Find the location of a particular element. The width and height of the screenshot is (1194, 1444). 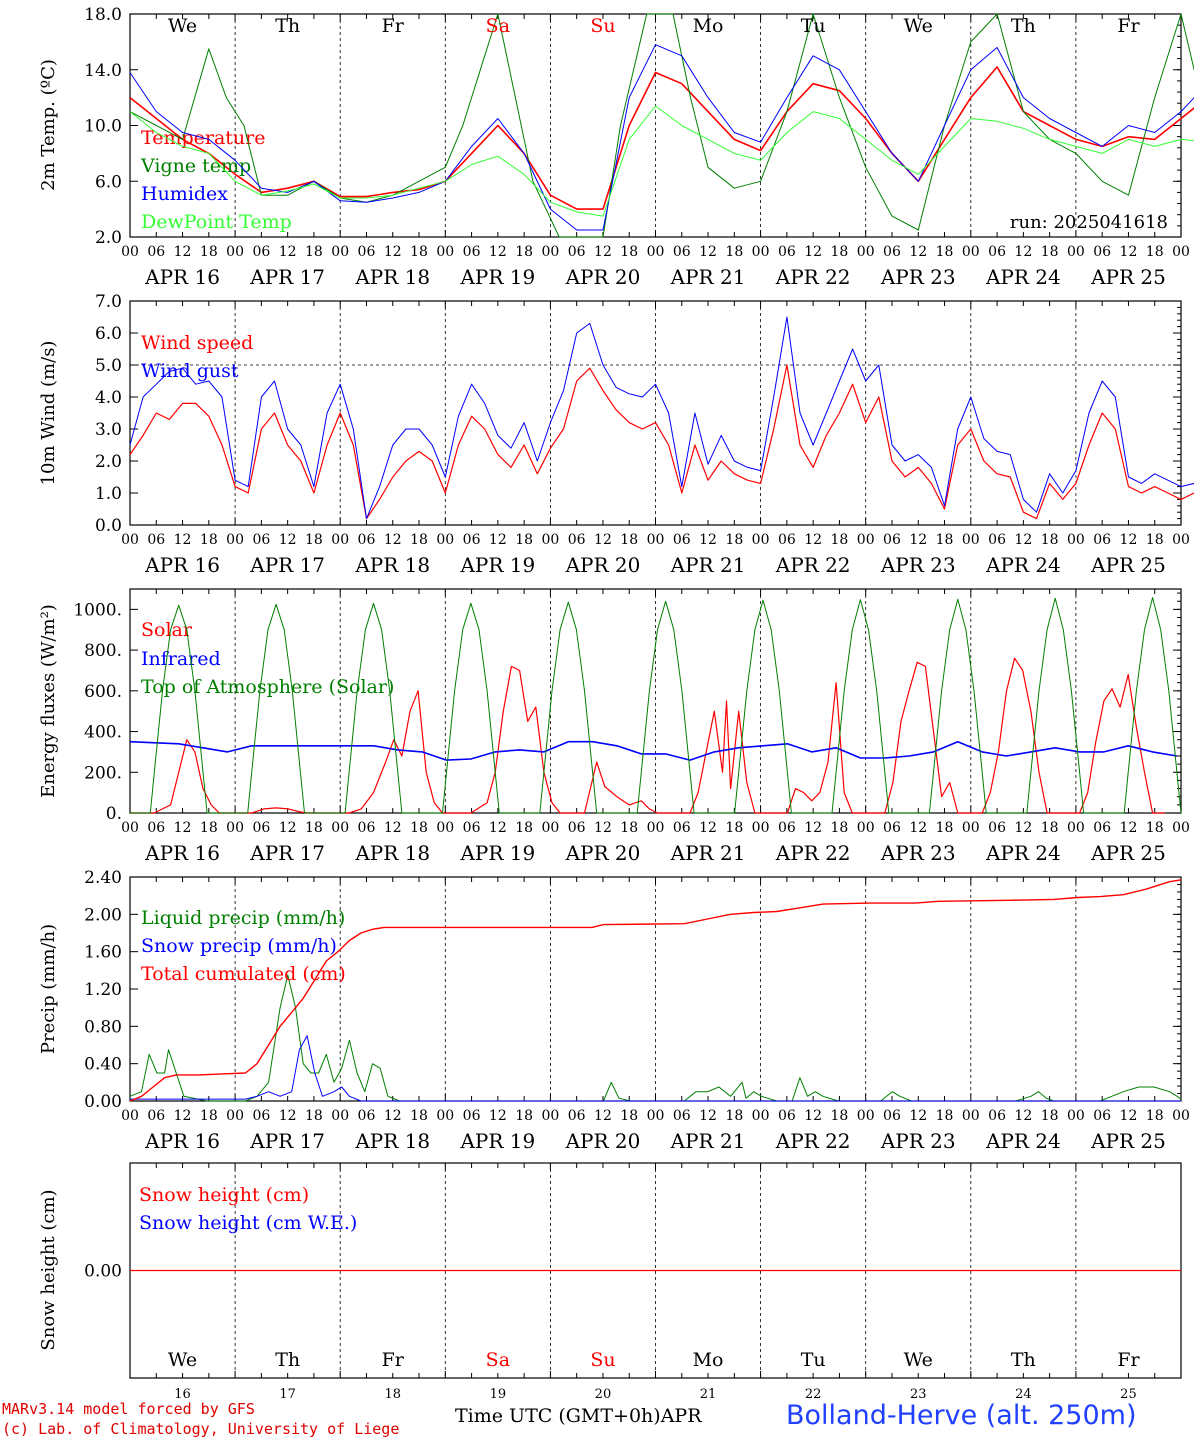

legend-entry: DewPoint Temp is located at coordinates (216, 222).